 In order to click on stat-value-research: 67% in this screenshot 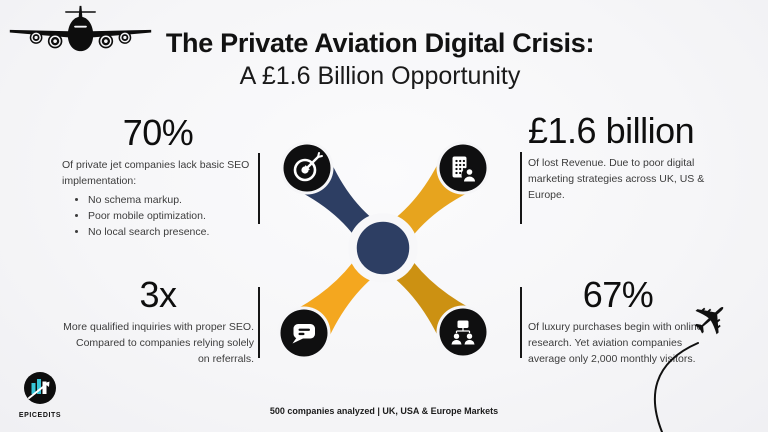, I will do `click(618, 294)`.